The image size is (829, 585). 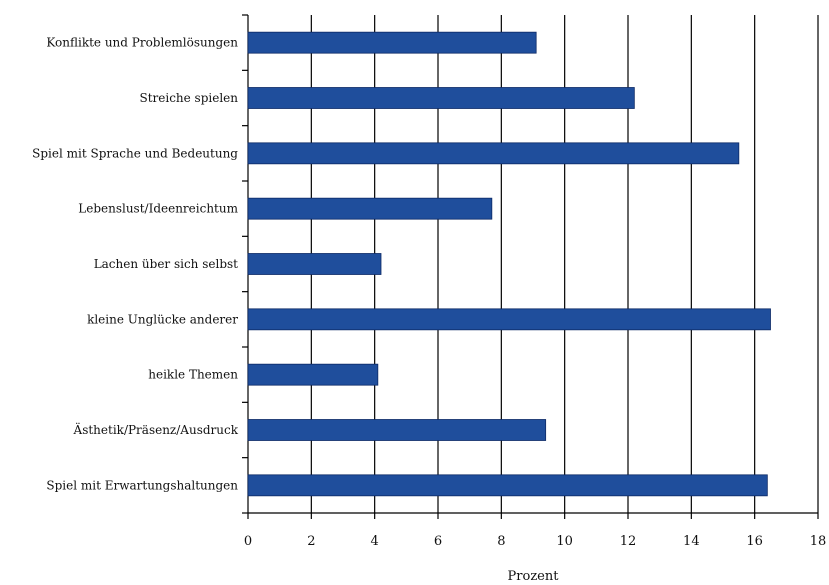 I want to click on category-label: Konflikte und Problemlösungen, so click(x=142, y=43).